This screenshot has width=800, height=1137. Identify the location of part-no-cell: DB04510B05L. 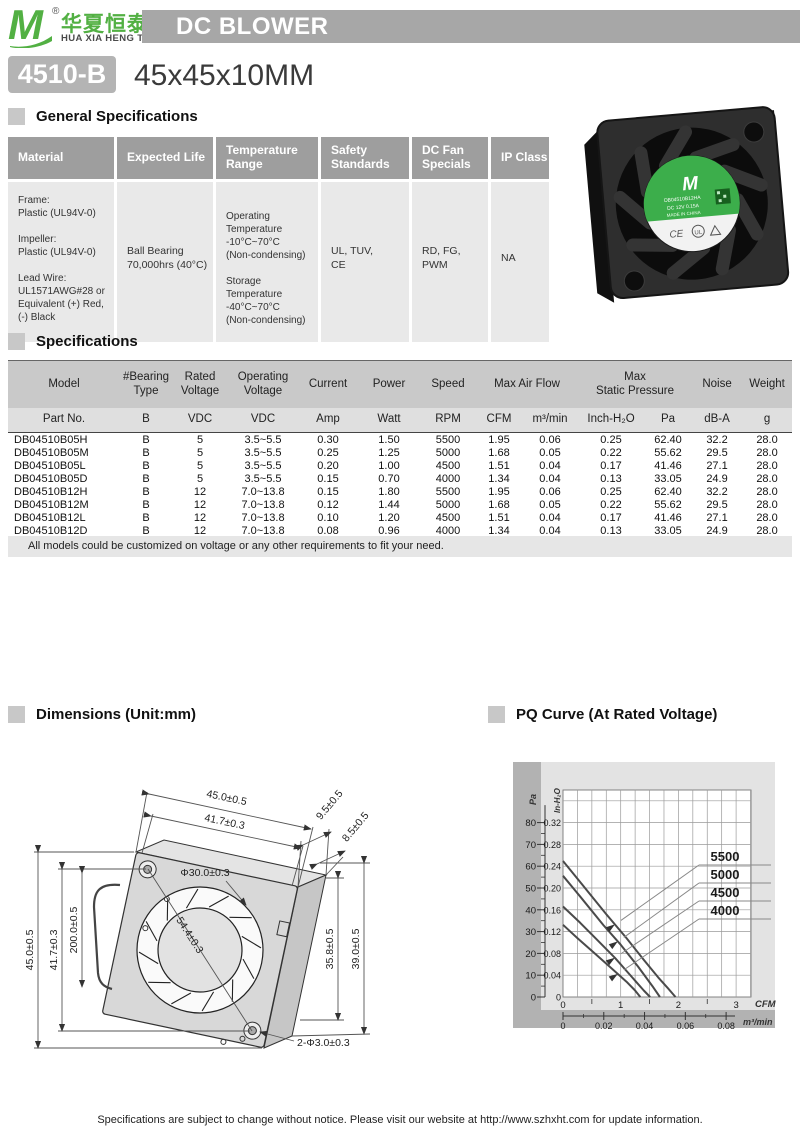
(50, 465).